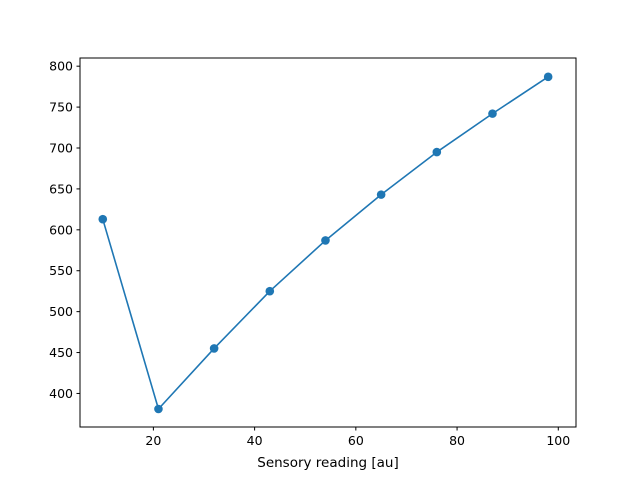 This screenshot has height=480, width=640. I want to click on x-tick-label: 60, so click(356, 440).